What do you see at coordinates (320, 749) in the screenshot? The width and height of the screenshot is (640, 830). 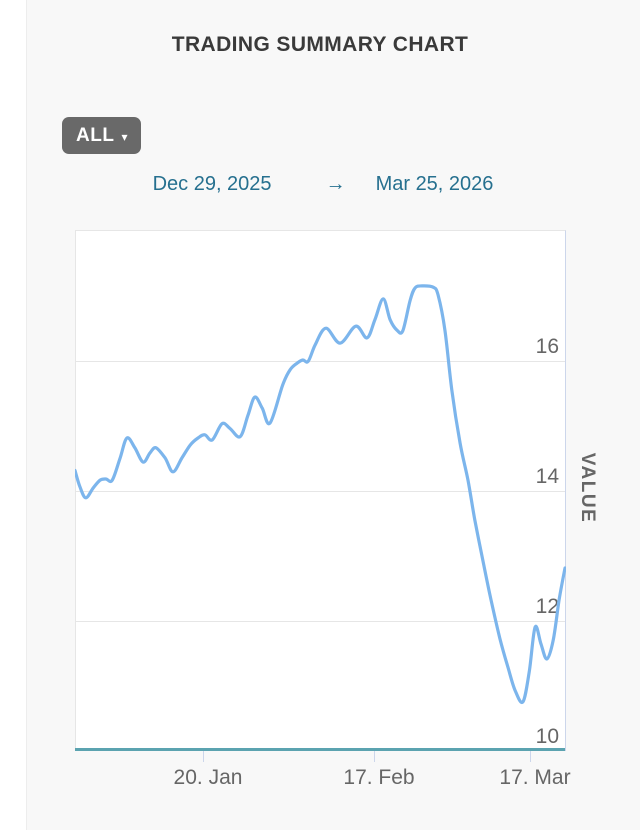 I see `x-axis-baseline` at bounding box center [320, 749].